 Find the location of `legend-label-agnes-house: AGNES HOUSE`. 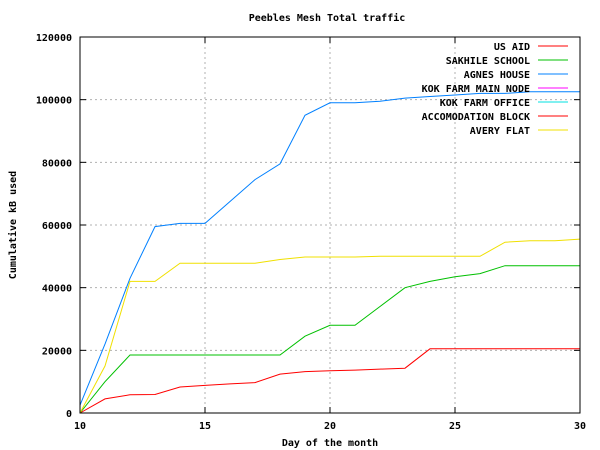

legend-label-agnes-house: AGNES HOUSE is located at coordinates (497, 75).